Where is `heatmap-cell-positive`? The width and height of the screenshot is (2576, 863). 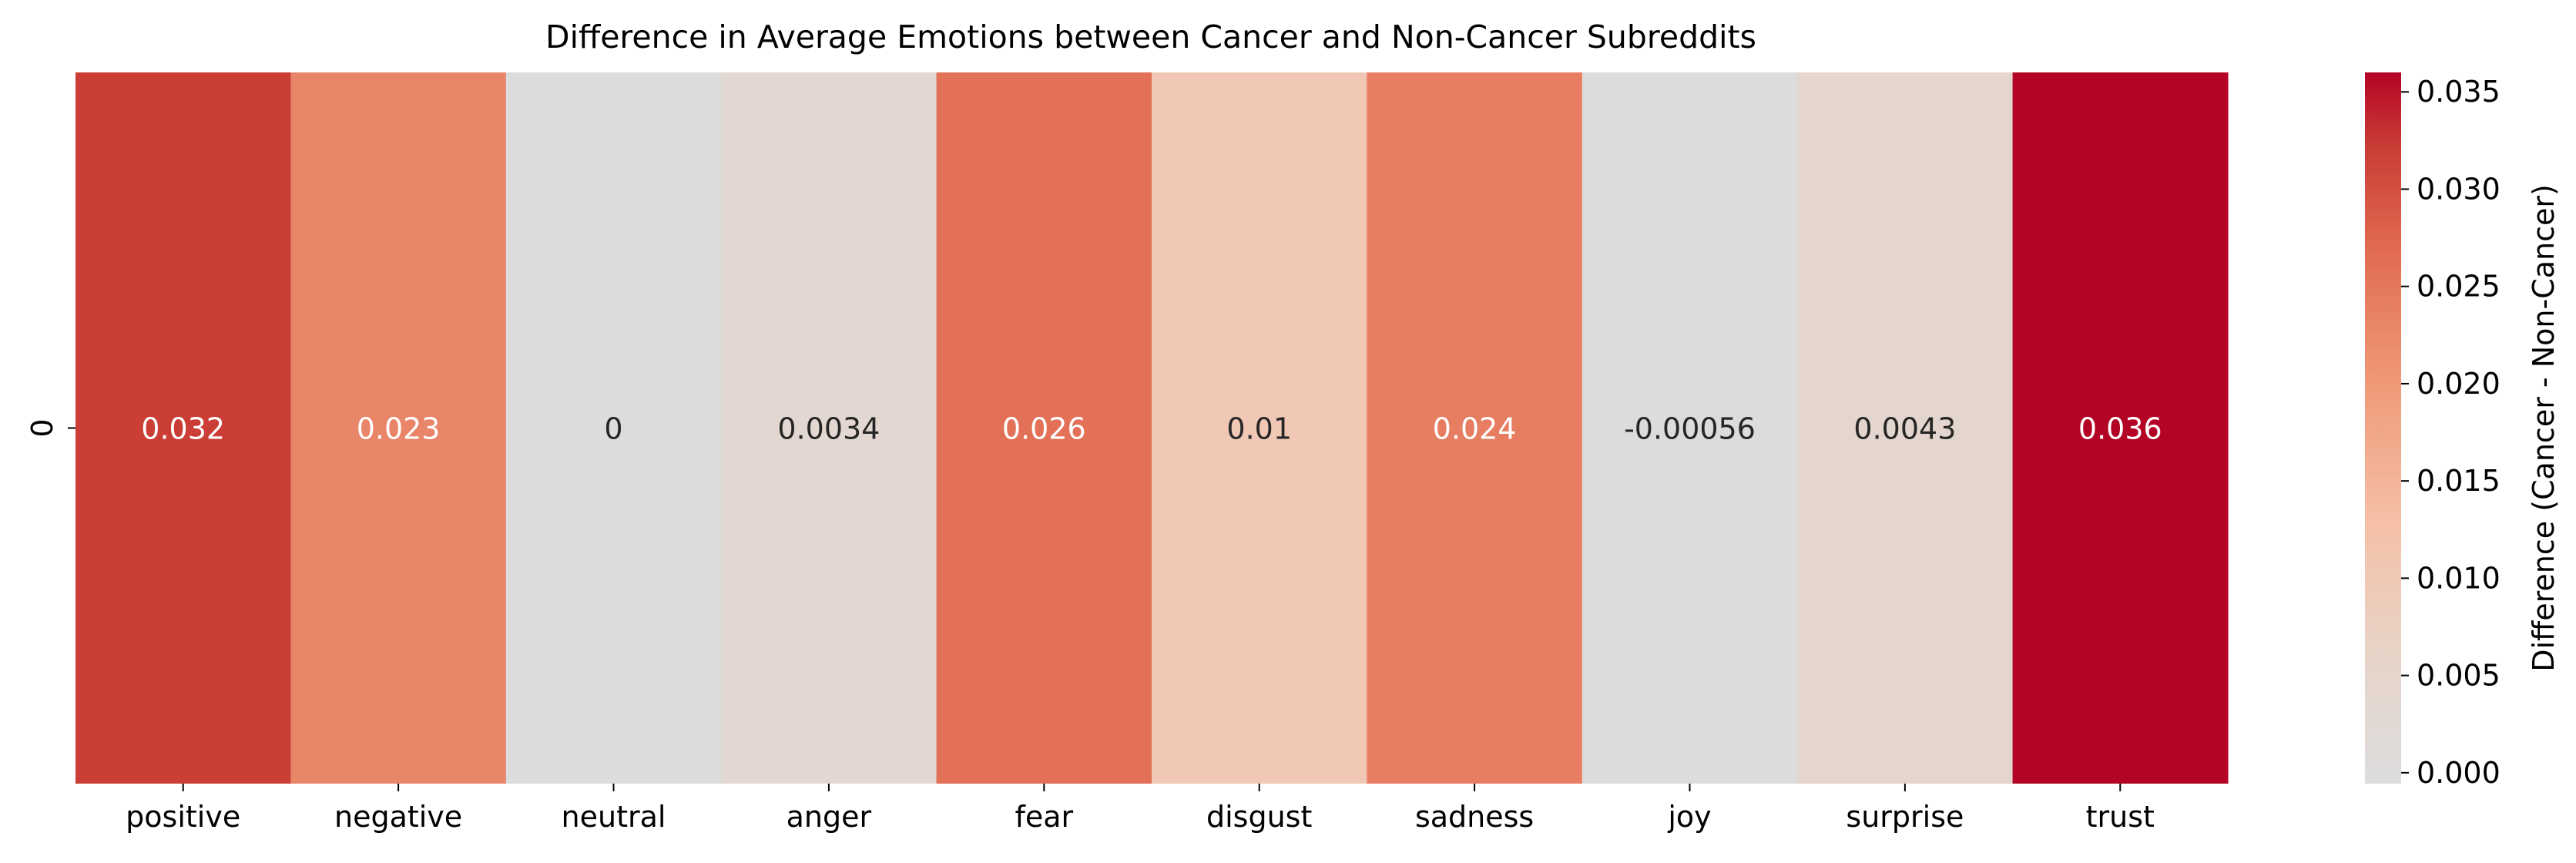 heatmap-cell-positive is located at coordinates (183, 428).